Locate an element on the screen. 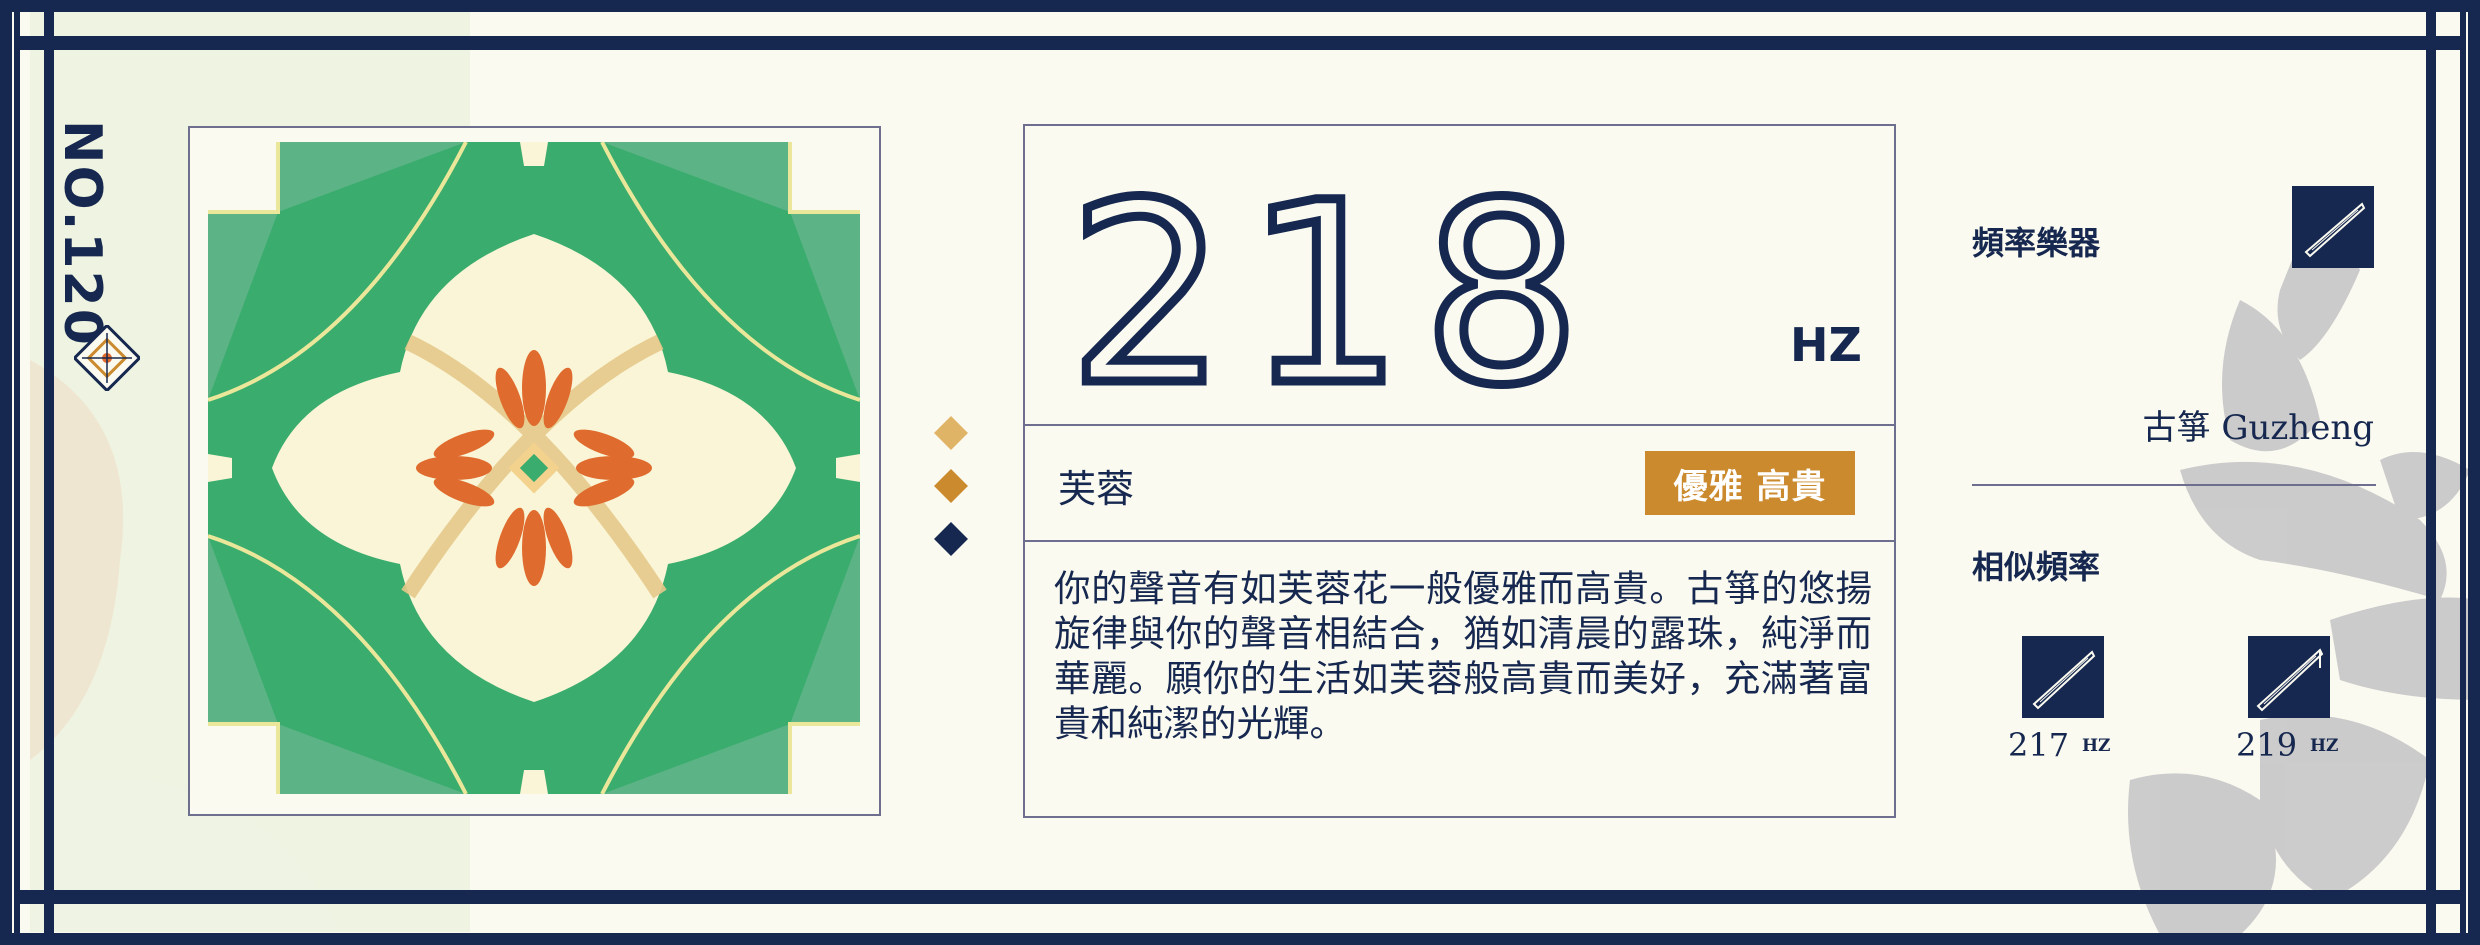 This screenshot has height=945, width=2480. similar-title: 相似頻率 is located at coordinates (2036, 567).